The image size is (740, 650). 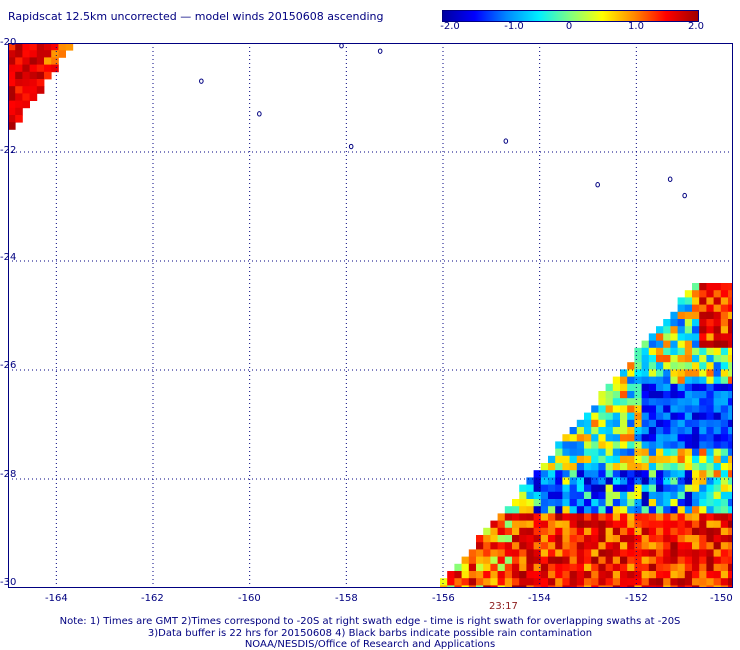 What do you see at coordinates (450, 26) in the screenshot?
I see `colorbar-tick-label: -2.0` at bounding box center [450, 26].